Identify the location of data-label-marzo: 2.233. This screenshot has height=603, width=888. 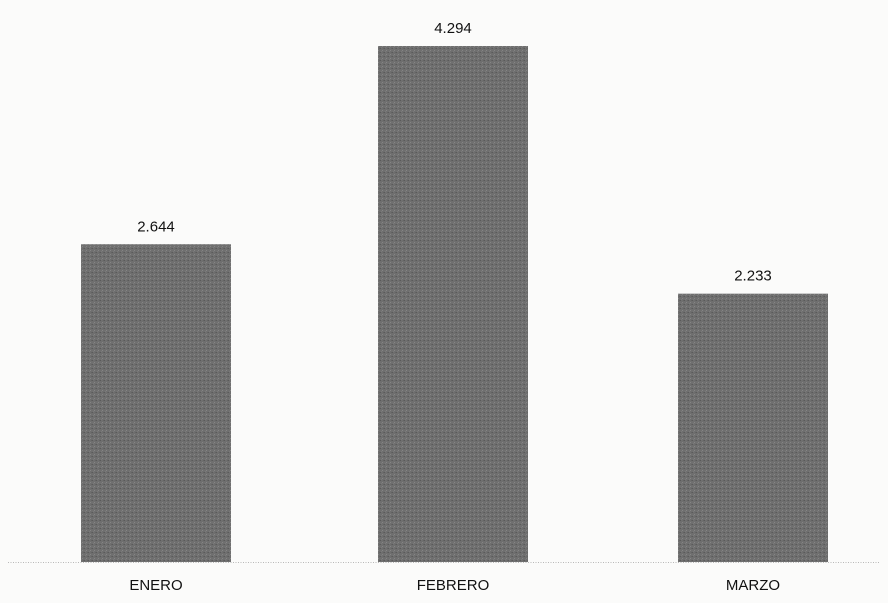
(753, 276).